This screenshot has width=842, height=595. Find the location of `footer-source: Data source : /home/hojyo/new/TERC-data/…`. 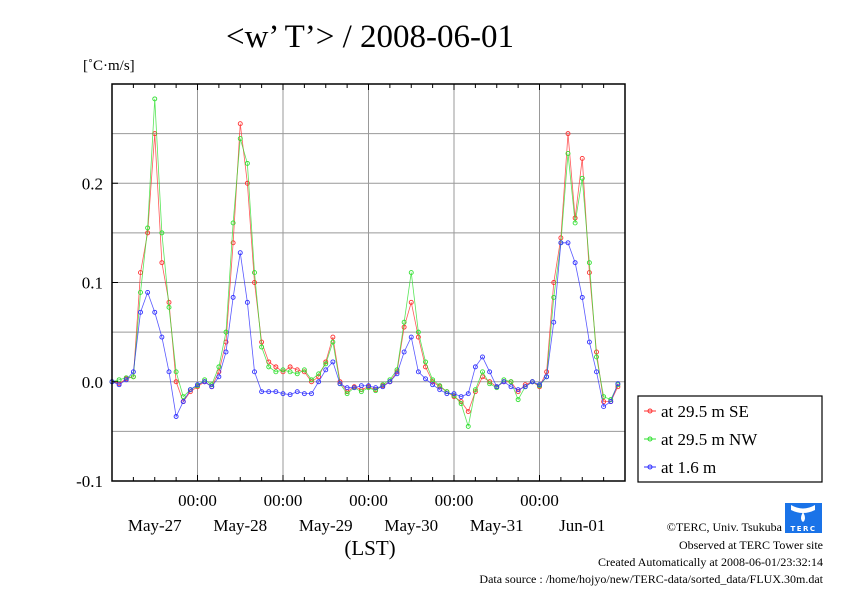

footer-source: Data source : /home/hojyo/new/TERC-data/… is located at coordinates (651, 579).